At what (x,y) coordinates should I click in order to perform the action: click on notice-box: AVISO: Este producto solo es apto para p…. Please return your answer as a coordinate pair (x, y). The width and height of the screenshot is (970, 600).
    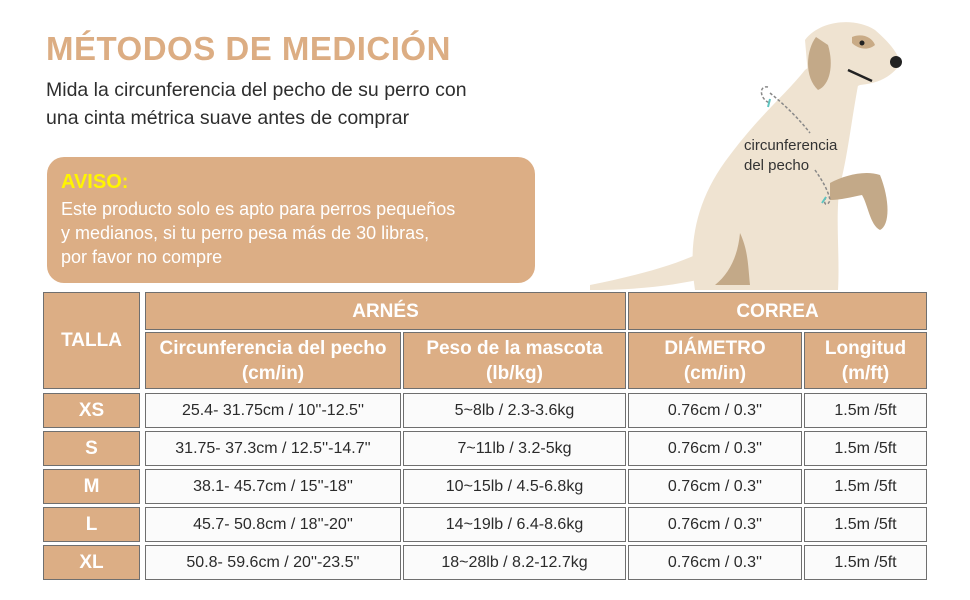
    Looking at the image, I should click on (291, 220).